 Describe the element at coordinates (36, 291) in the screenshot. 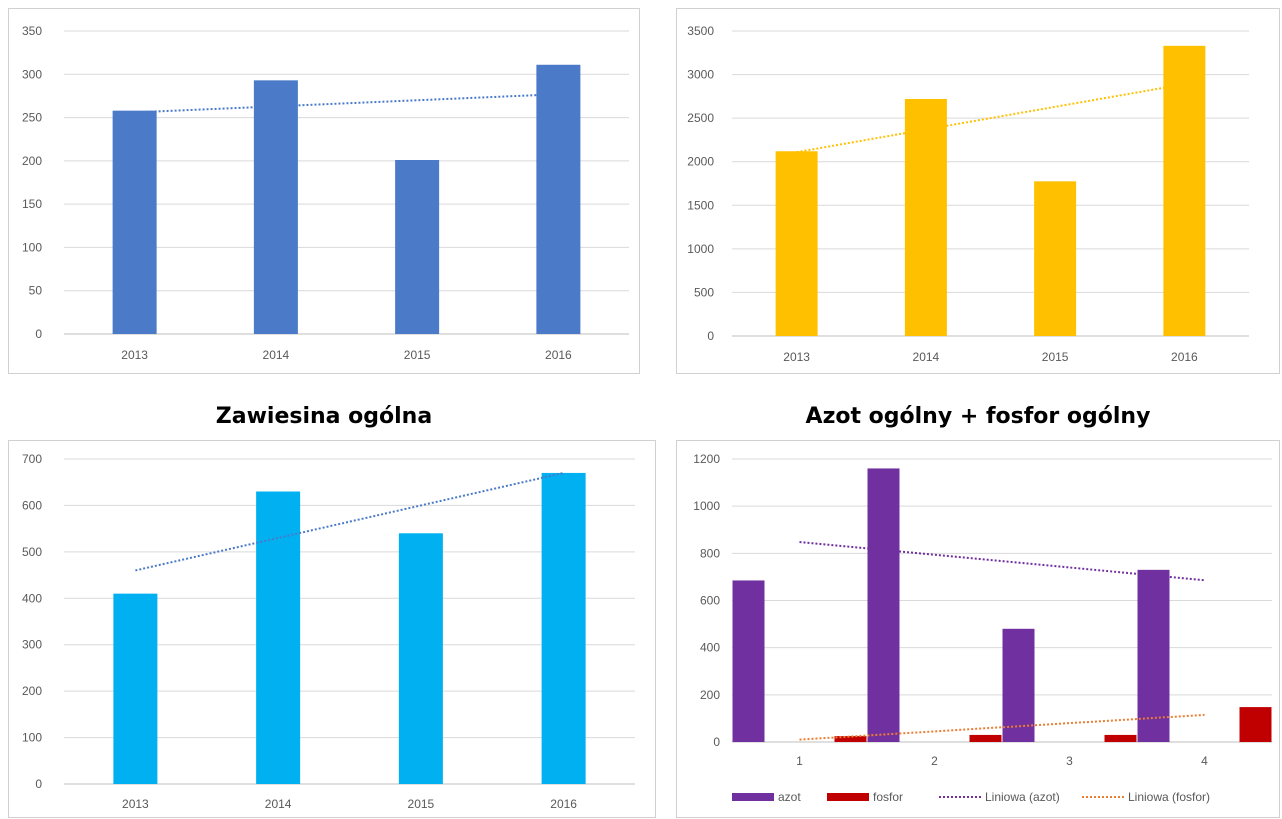

I see `y-tick-label: 50` at that location.